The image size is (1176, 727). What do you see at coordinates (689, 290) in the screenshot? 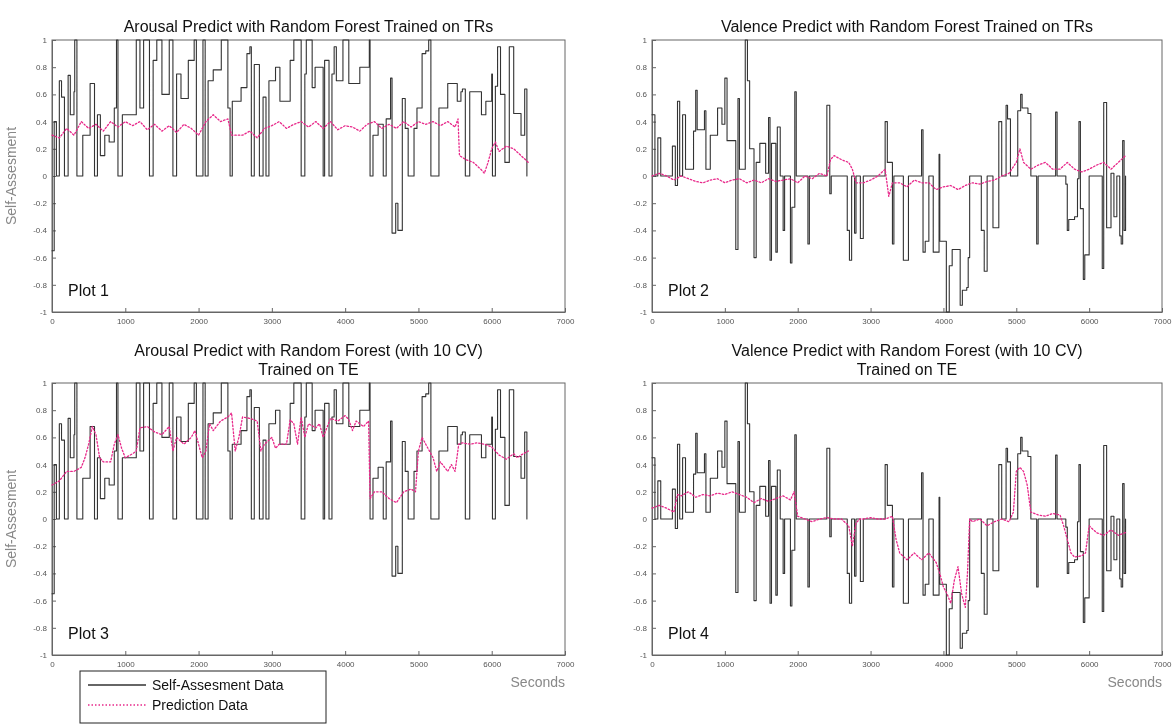
I see `annotation: Plot 2` at bounding box center [689, 290].